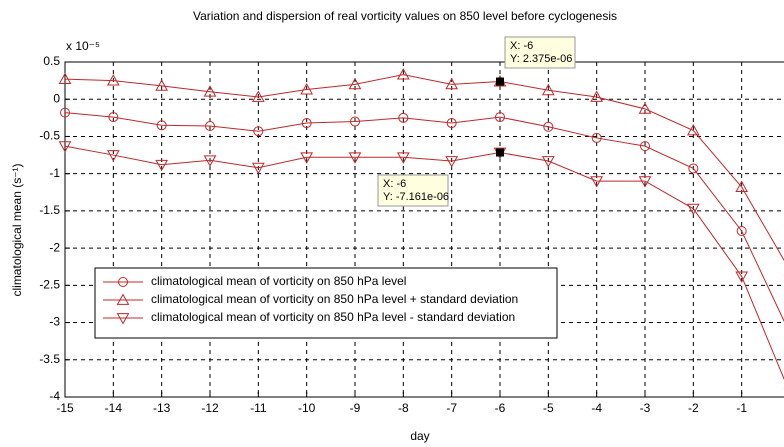 The height and width of the screenshot is (447, 784). Describe the element at coordinates (17, 229) in the screenshot. I see `y-axis-label: climatological mean (s⁻¹)` at that location.